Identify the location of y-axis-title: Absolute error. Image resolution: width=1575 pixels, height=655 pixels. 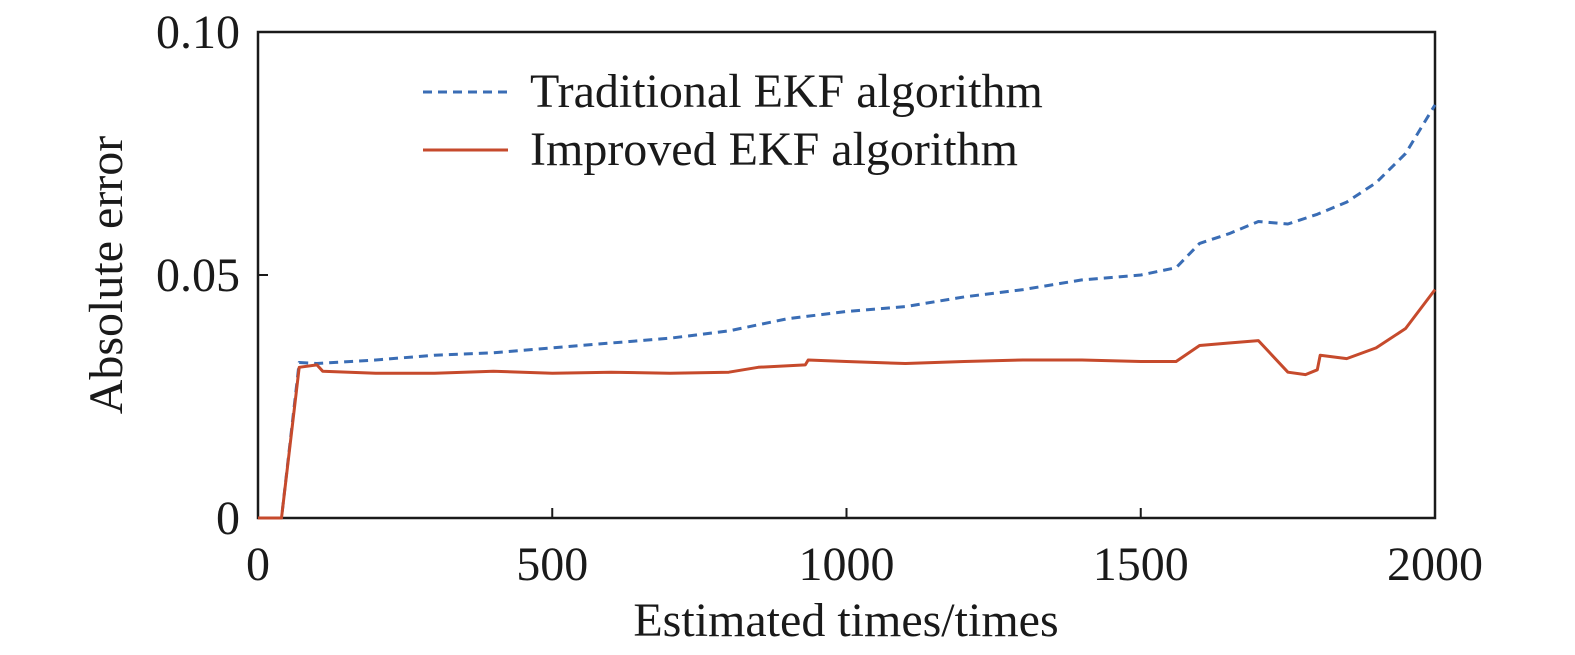
(106, 275).